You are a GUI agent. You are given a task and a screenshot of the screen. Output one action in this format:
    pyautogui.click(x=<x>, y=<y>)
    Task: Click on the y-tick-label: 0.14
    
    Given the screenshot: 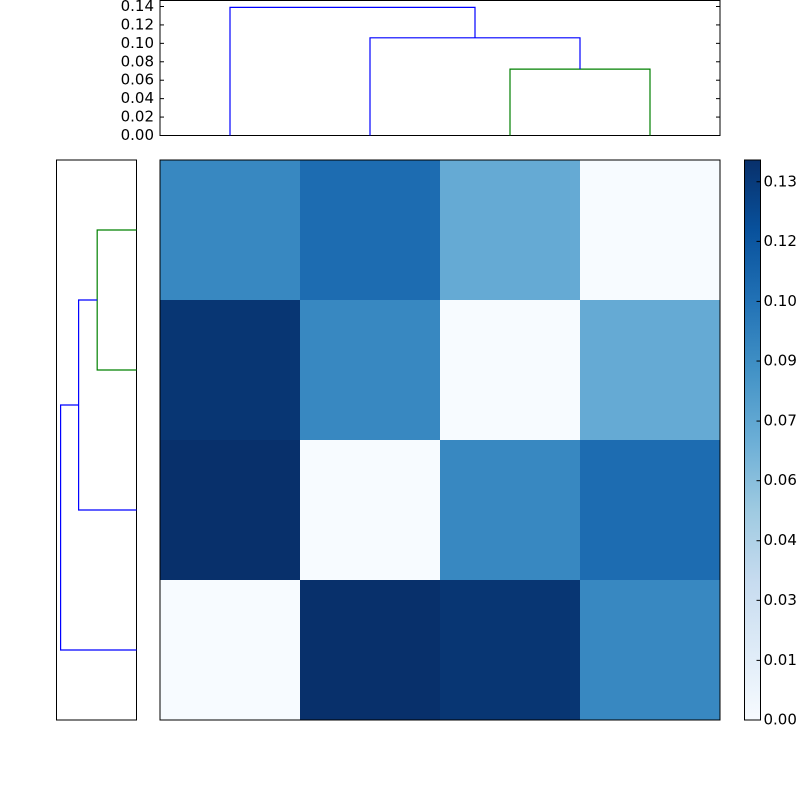 What is the action you would take?
    pyautogui.click(x=137, y=7)
    